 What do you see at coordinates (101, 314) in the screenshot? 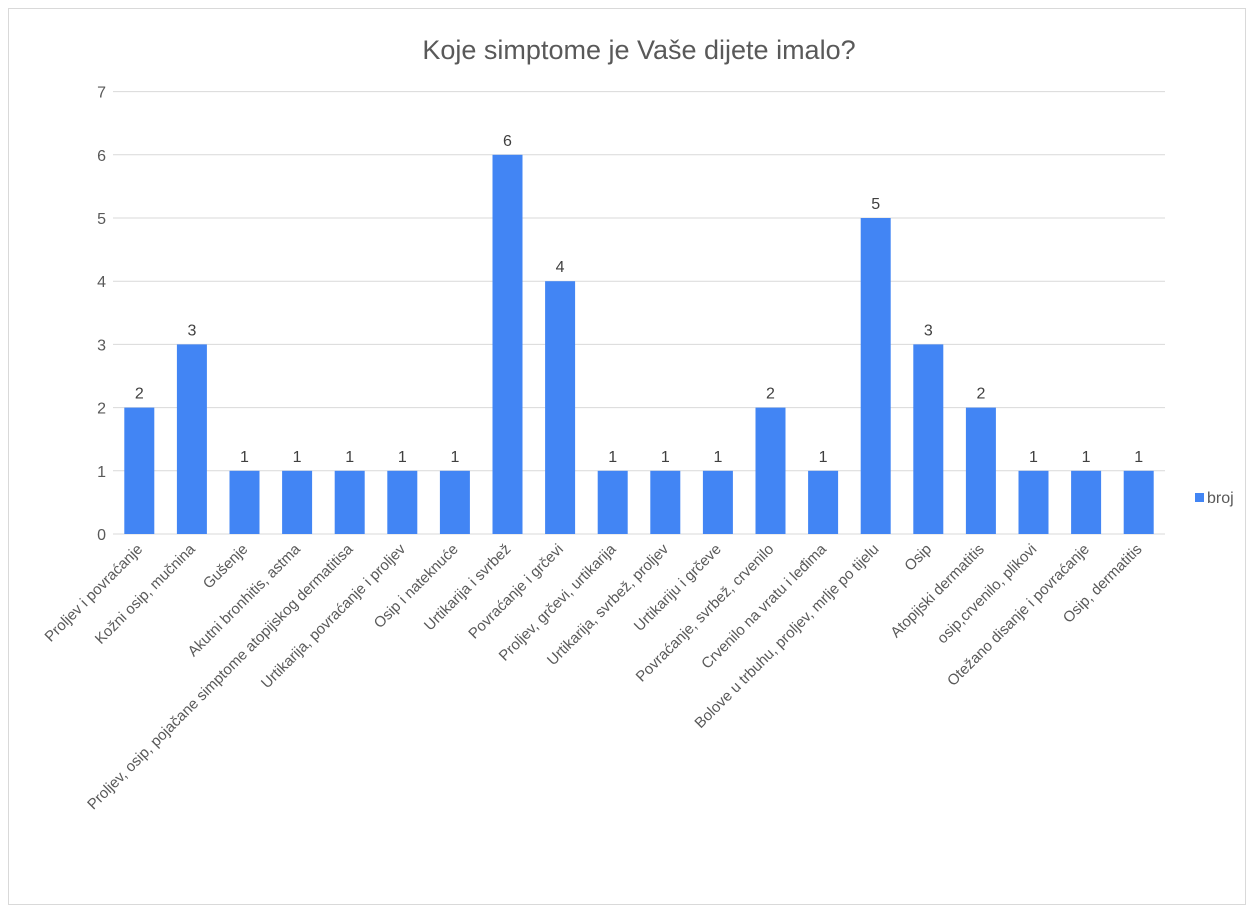
I see `y-axis-ticks: 0 1 2 3 4 5 6 7` at bounding box center [101, 314].